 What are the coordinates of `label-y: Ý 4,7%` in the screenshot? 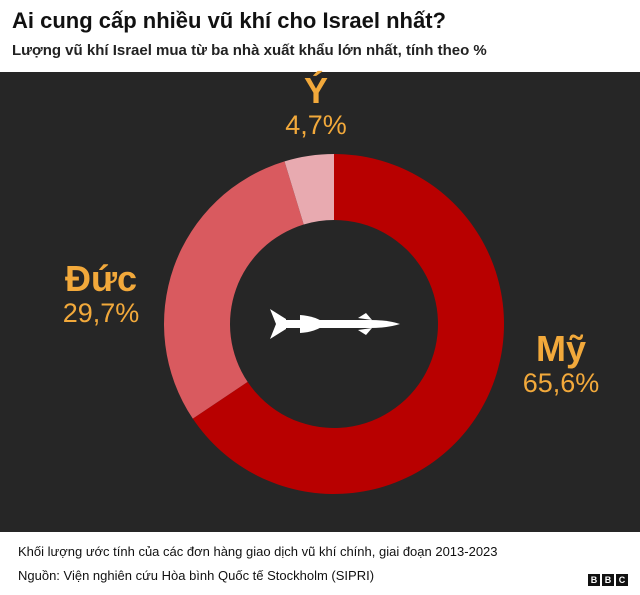 It's located at (316, 105).